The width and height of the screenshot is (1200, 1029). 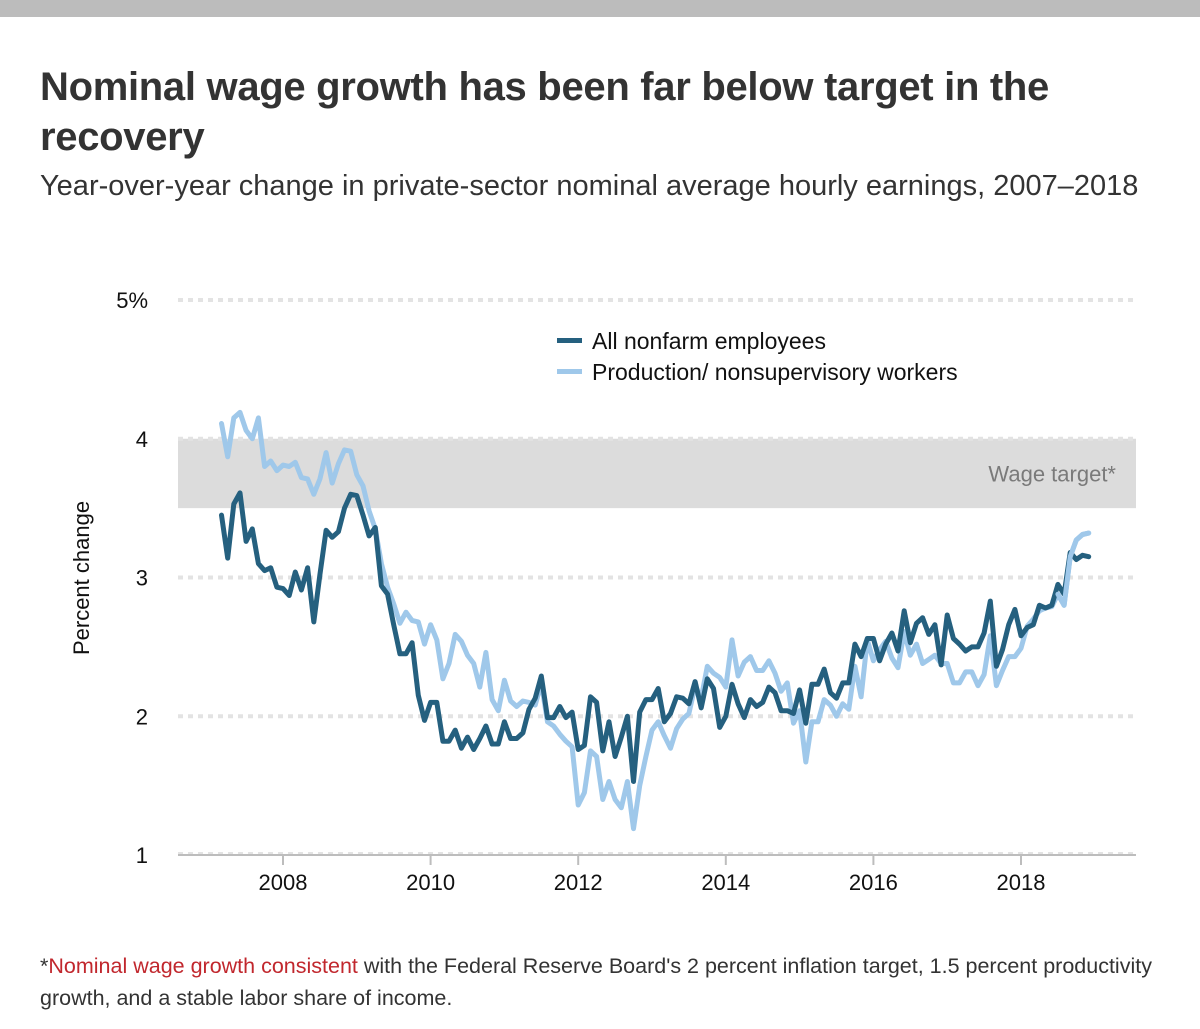 What do you see at coordinates (709, 341) in the screenshot?
I see `legend-label-all-nonfarm: All nonfarm employees` at bounding box center [709, 341].